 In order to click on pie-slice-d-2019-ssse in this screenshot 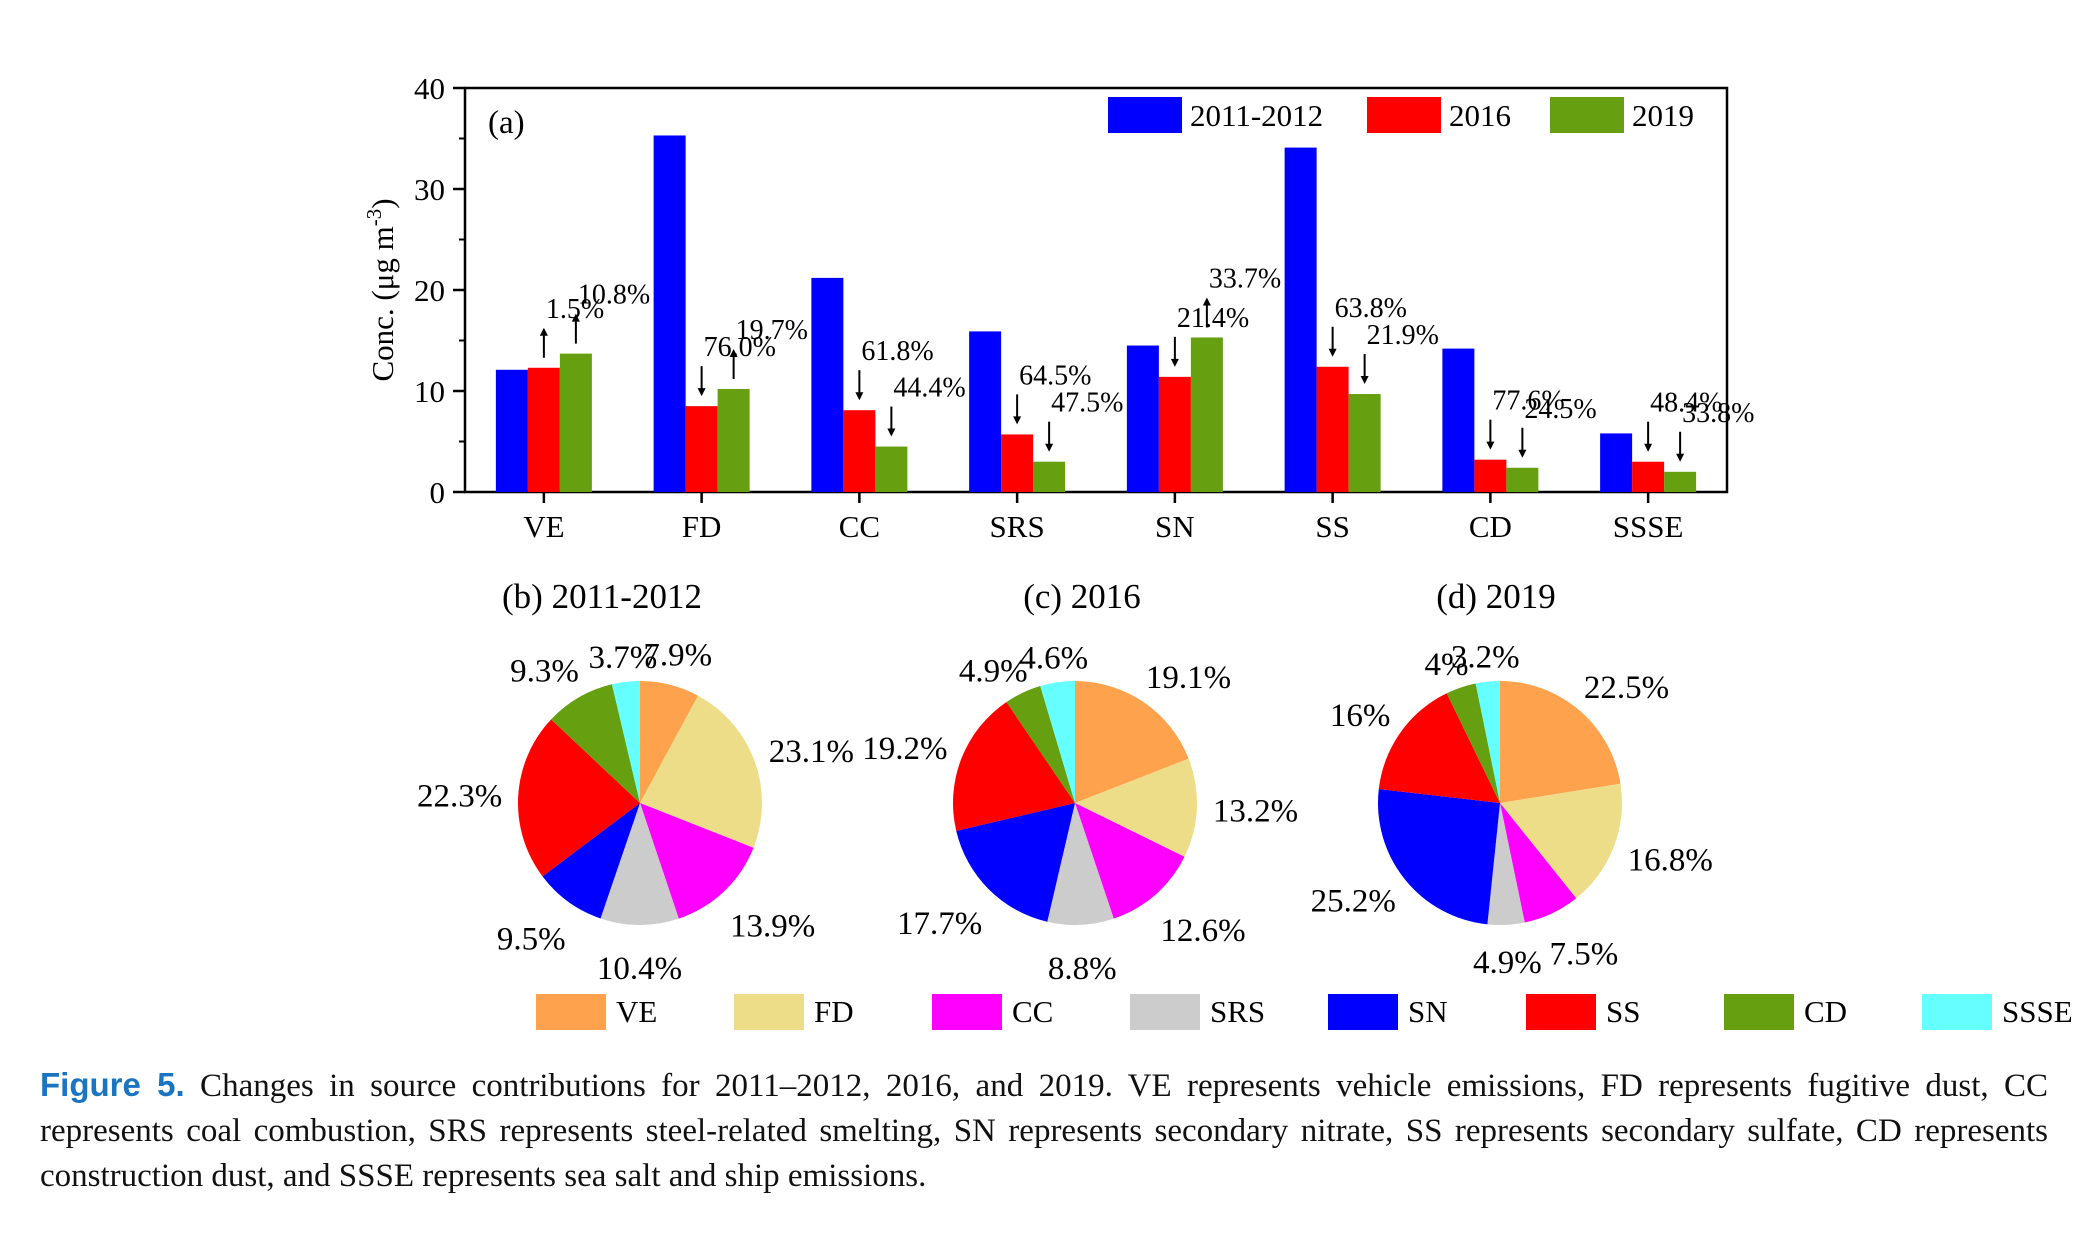, I will do `click(1487, 742)`.